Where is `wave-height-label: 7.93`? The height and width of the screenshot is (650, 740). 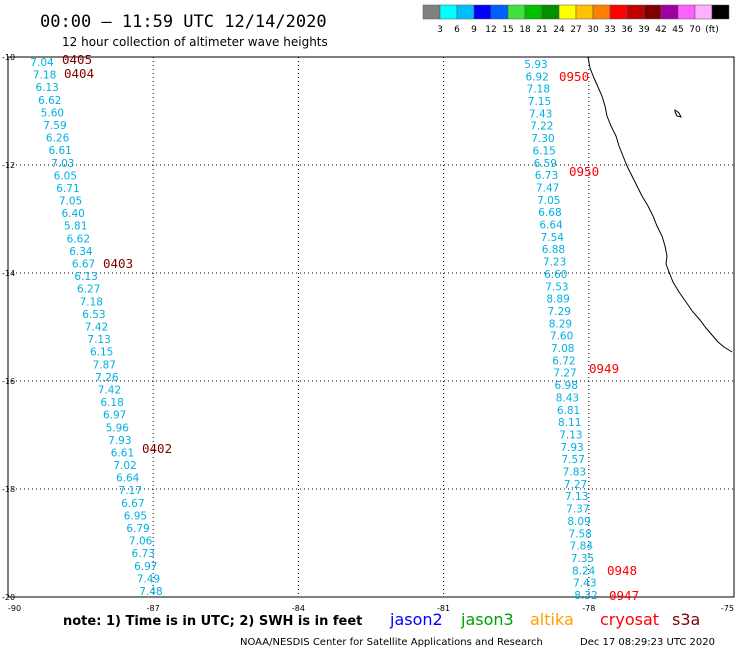
wave-height-label: 7.93 is located at coordinates (119, 441).